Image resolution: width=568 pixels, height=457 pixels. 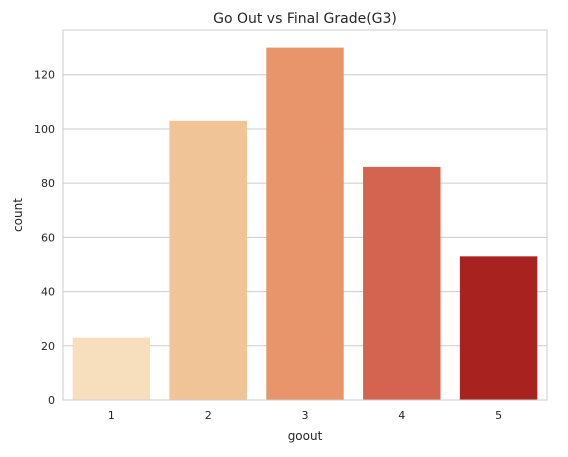 I want to click on x-tick-label: 2, so click(x=208, y=415).